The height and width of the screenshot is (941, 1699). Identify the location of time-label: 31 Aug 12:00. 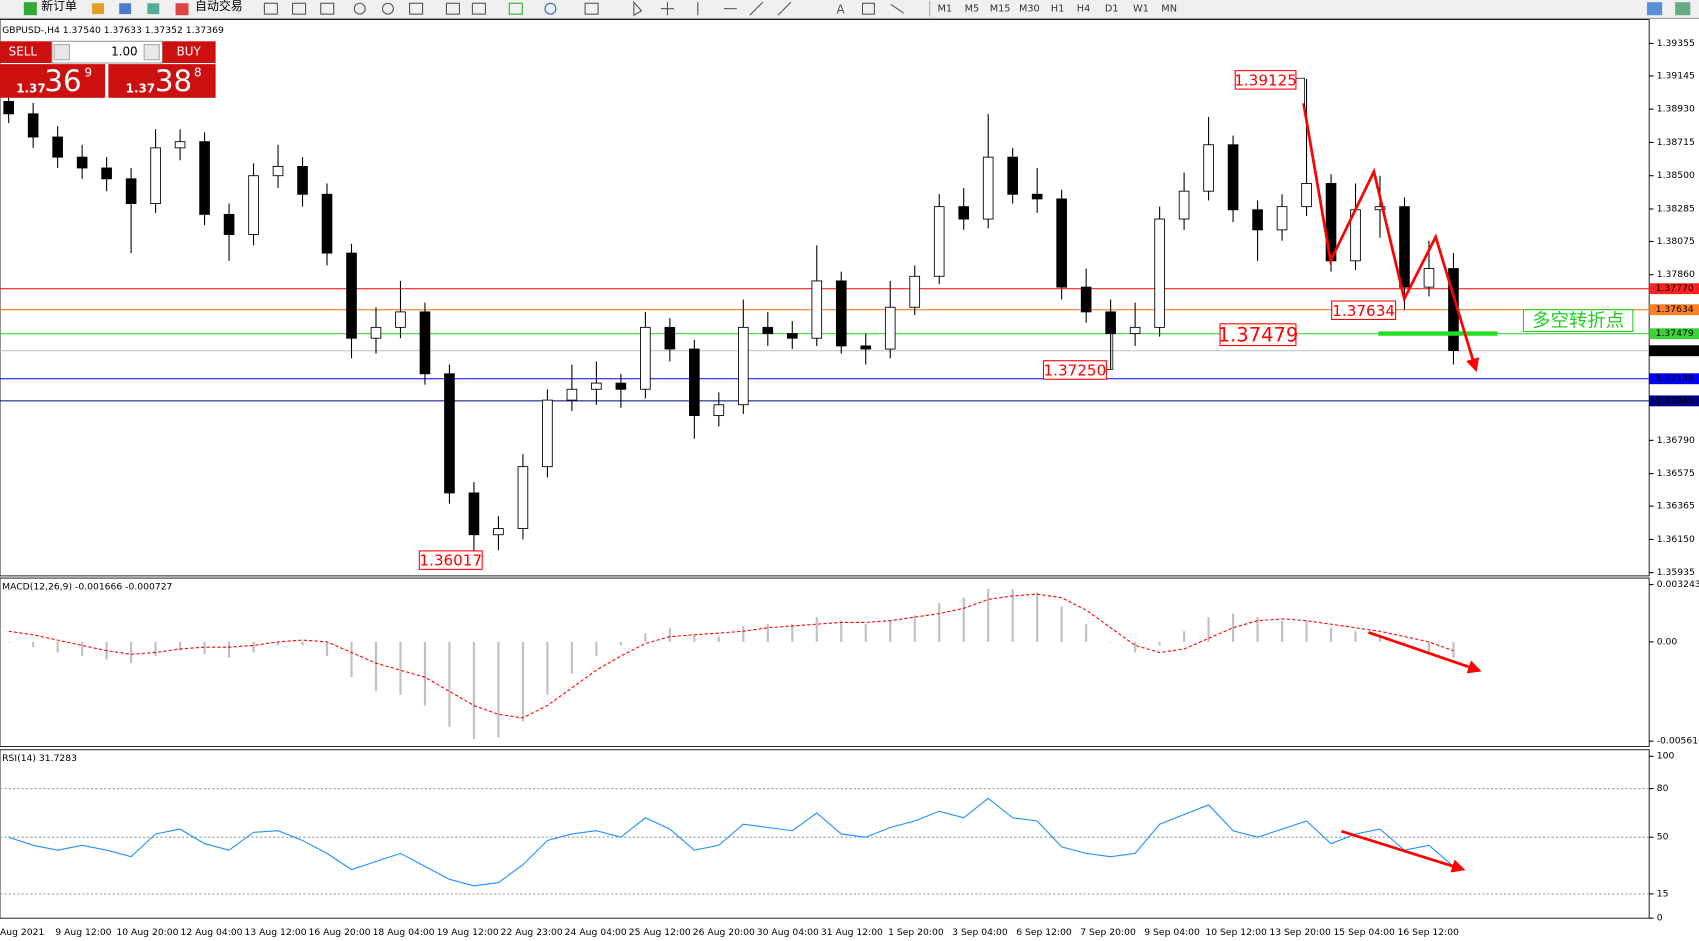
(852, 932).